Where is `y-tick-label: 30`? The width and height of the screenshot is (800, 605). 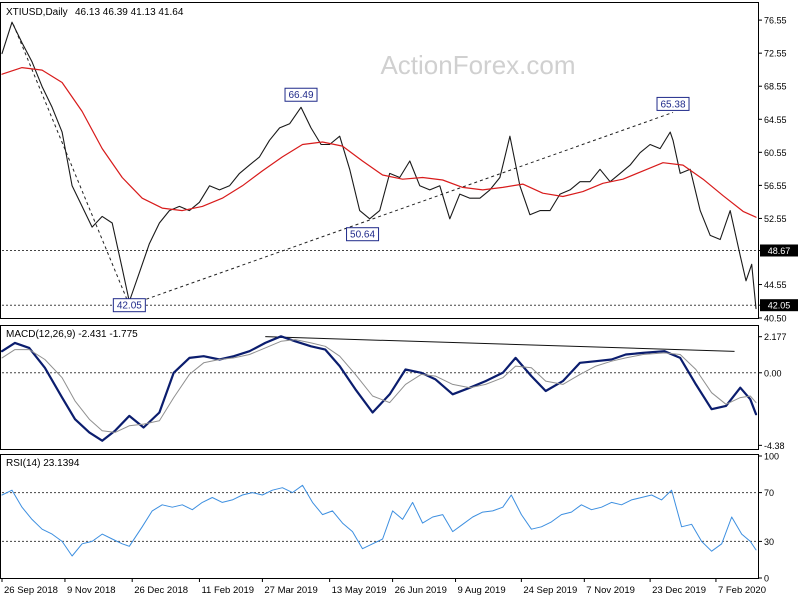 y-tick-label: 30 is located at coordinates (769, 542).